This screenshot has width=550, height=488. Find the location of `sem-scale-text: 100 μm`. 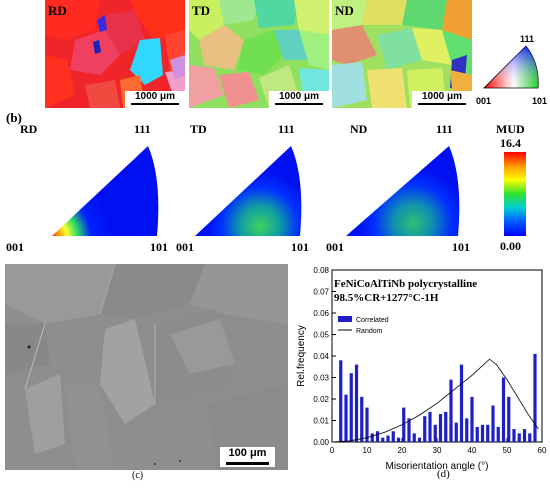

sem-scale-text: 100 μm is located at coordinates (247, 453).